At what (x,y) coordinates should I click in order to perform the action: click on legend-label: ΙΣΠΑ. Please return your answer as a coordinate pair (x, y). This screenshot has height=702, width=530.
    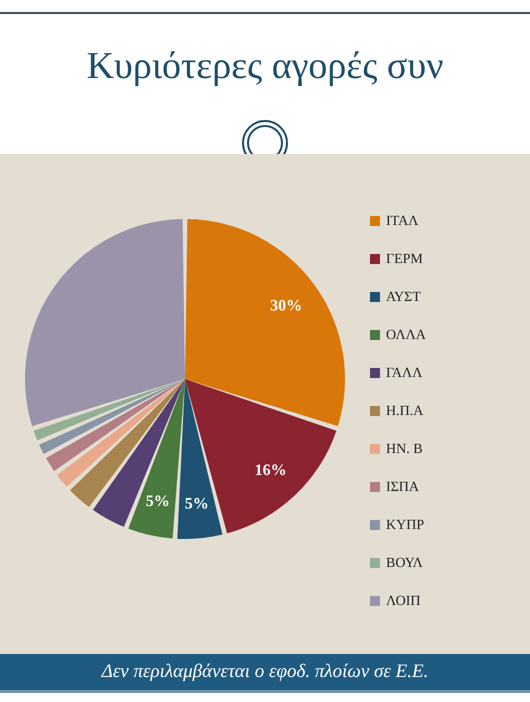
    Looking at the image, I should click on (403, 487).